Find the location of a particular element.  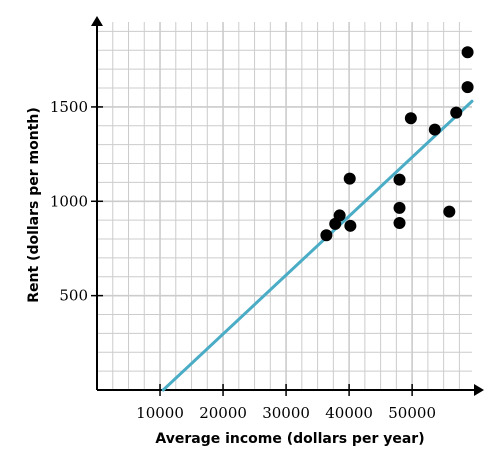

x-tick-label: 20000 is located at coordinates (223, 413).